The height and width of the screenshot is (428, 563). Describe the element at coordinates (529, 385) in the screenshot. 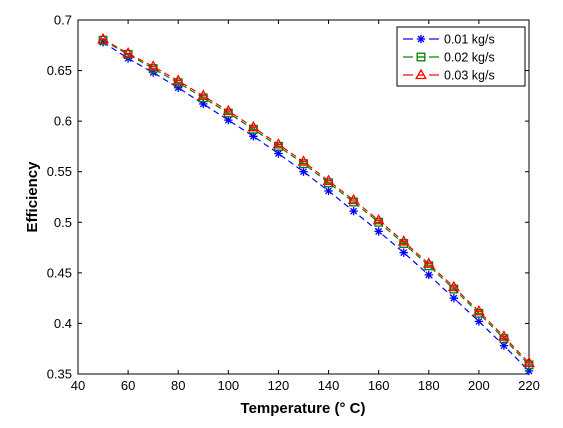

I see `x-tick-label: 220` at that location.